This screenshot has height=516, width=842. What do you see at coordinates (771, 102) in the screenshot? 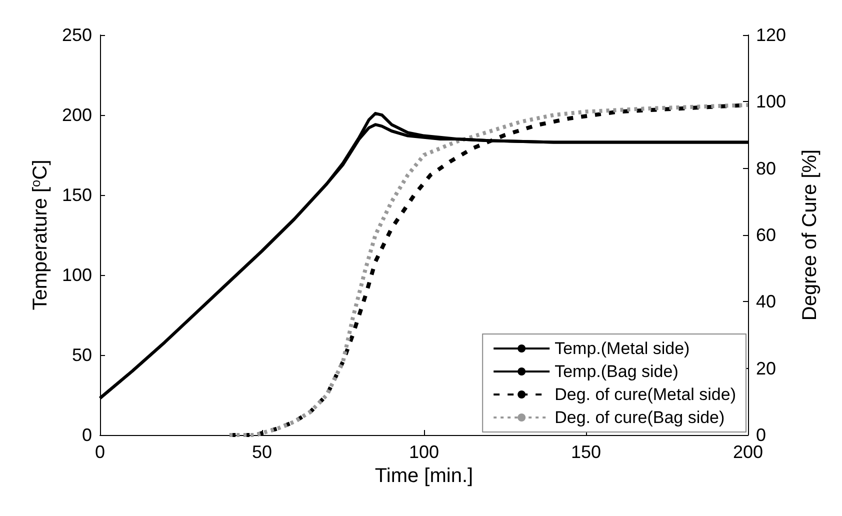
I see `y2-tick-label: 100` at bounding box center [771, 102].